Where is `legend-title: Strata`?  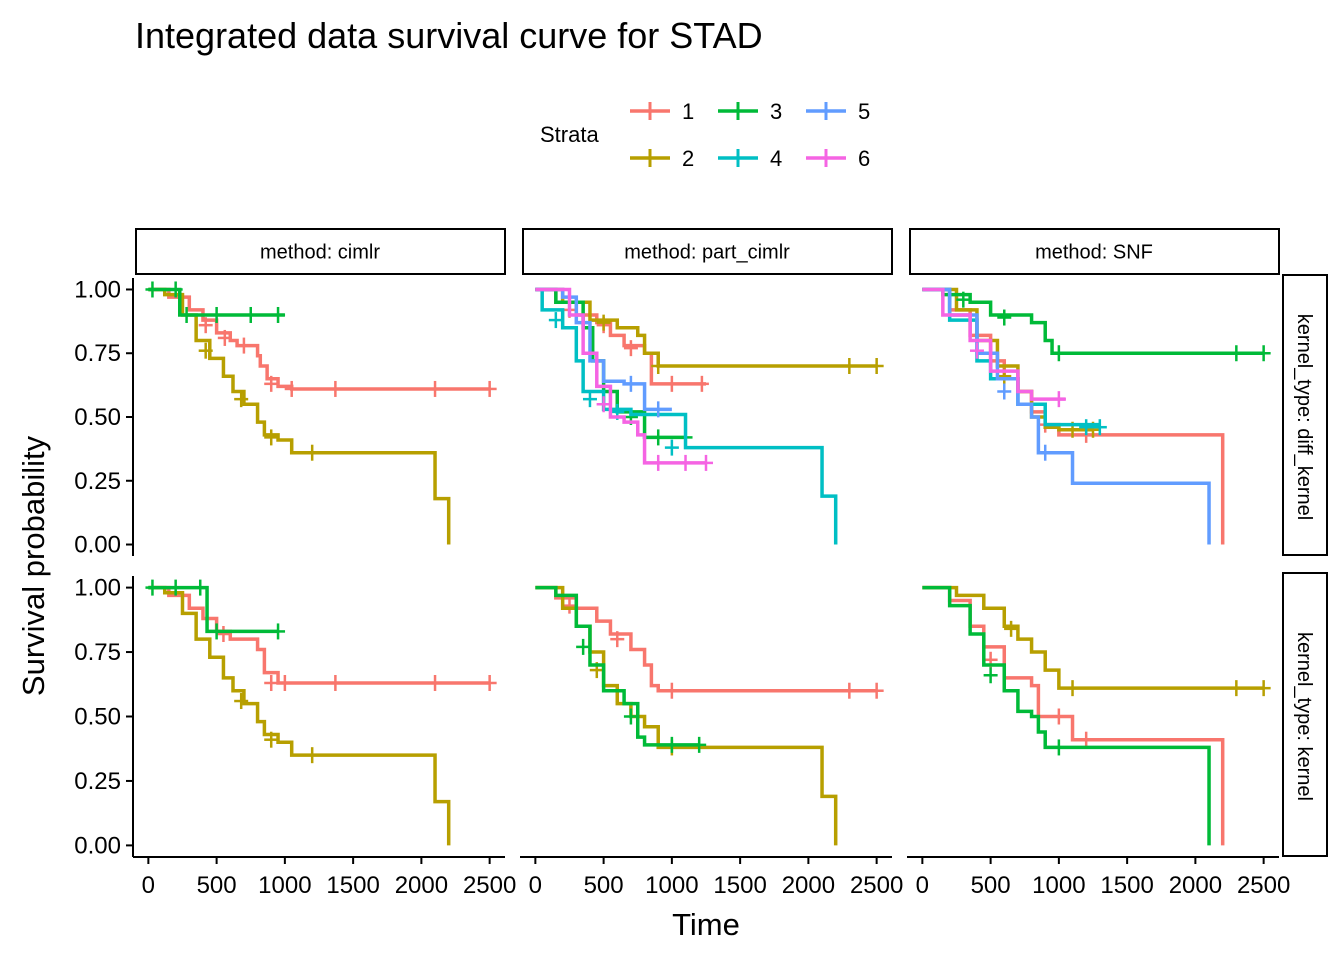
legend-title: Strata is located at coordinates (569, 134).